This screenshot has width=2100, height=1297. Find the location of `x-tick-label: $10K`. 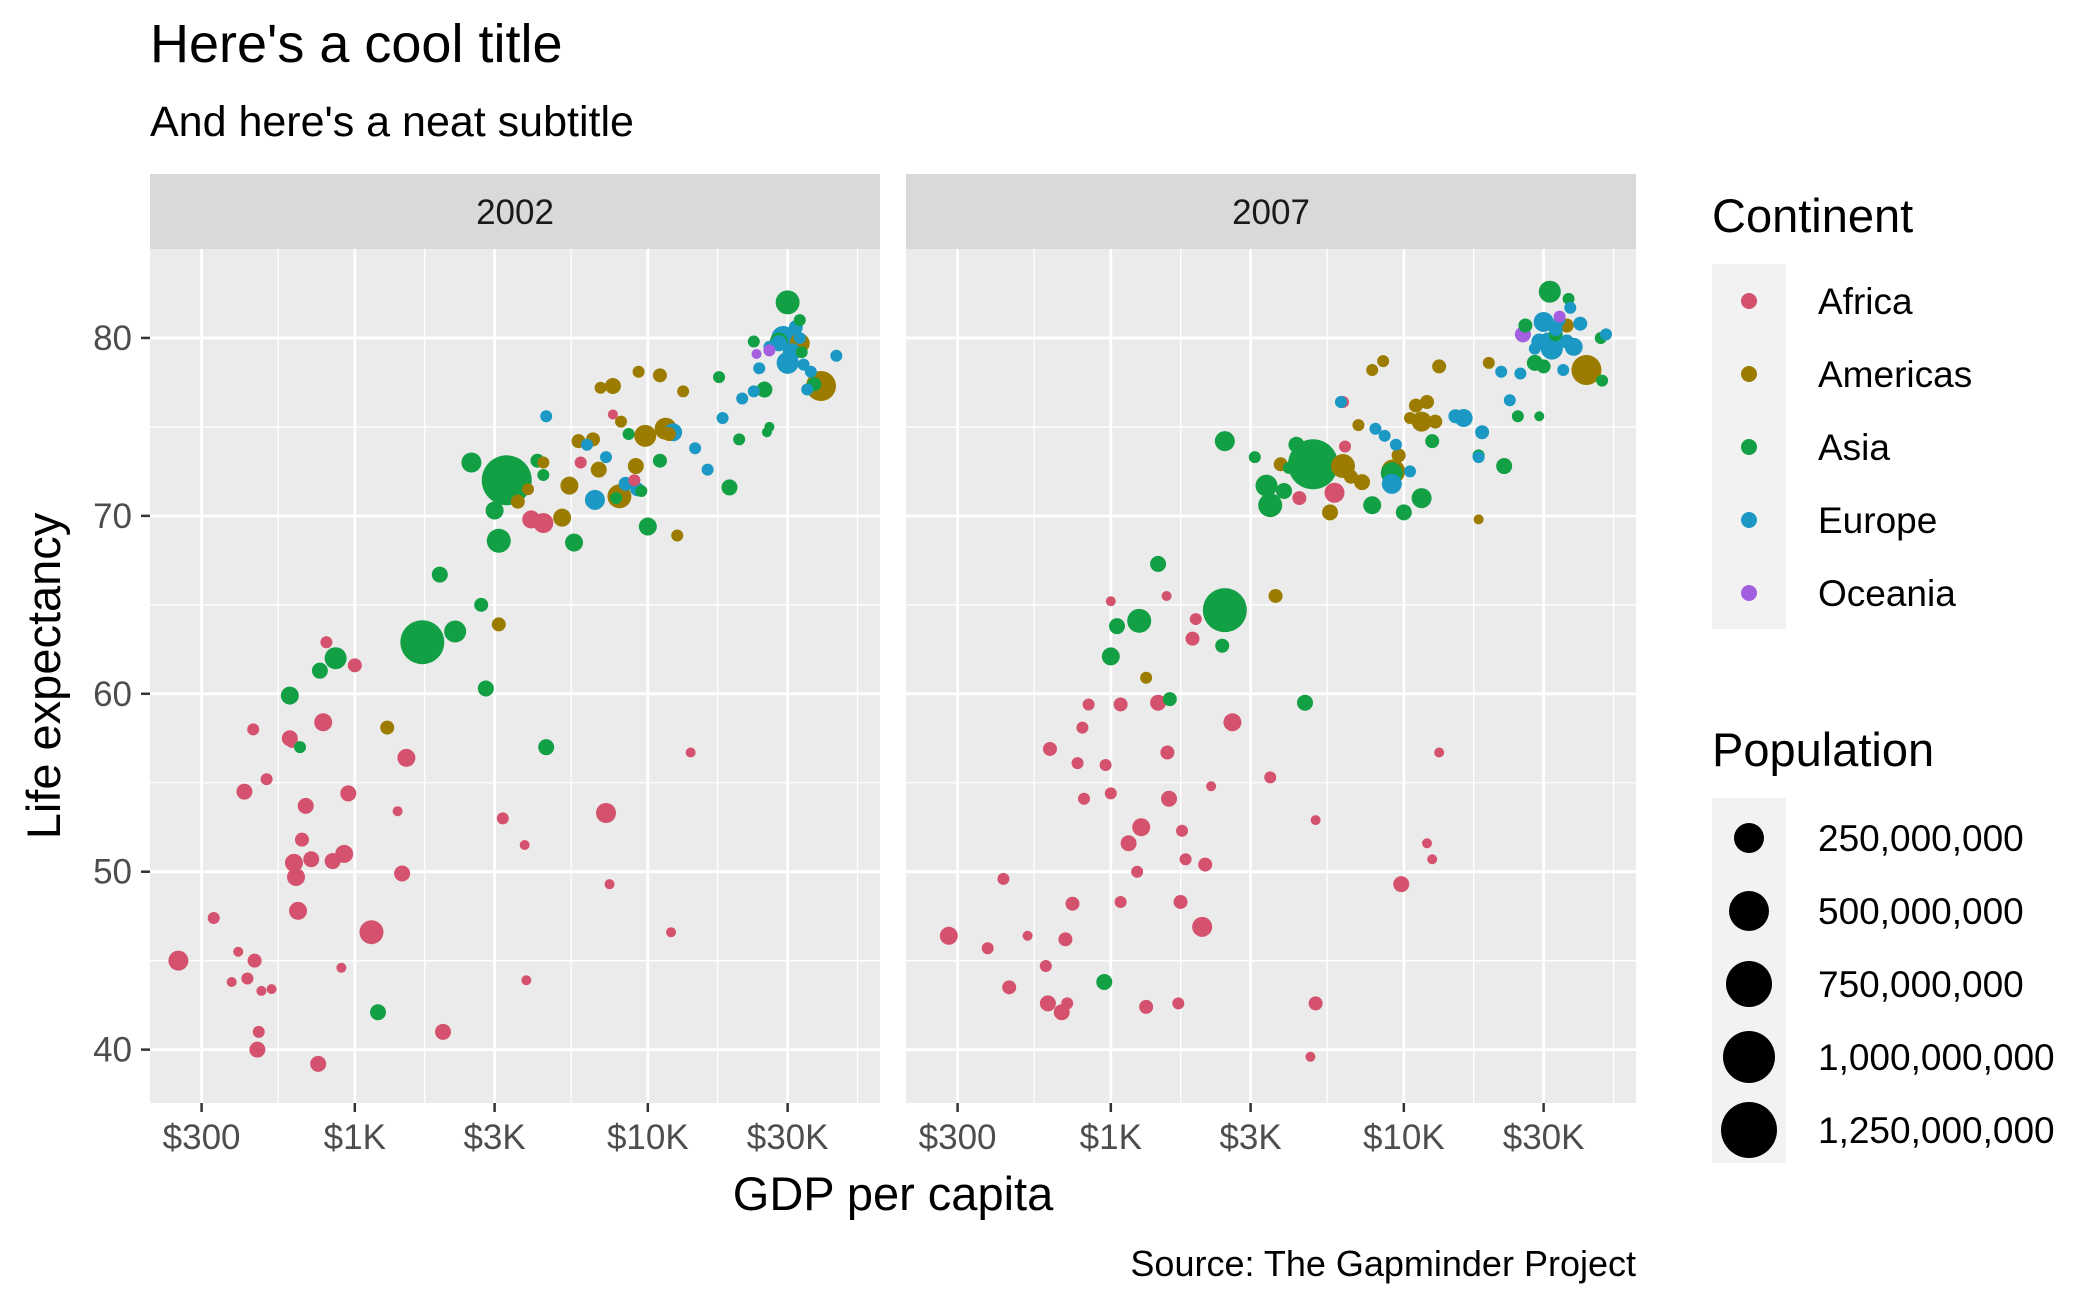

x-tick-label: $10K is located at coordinates (648, 1137).